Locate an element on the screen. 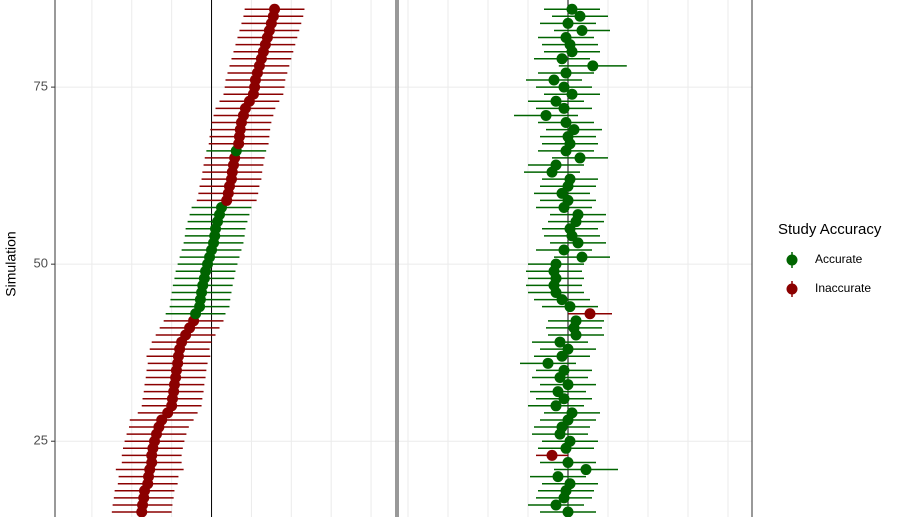 This screenshot has height=517, width=918. y-tick-label: 50 is located at coordinates (41, 263).